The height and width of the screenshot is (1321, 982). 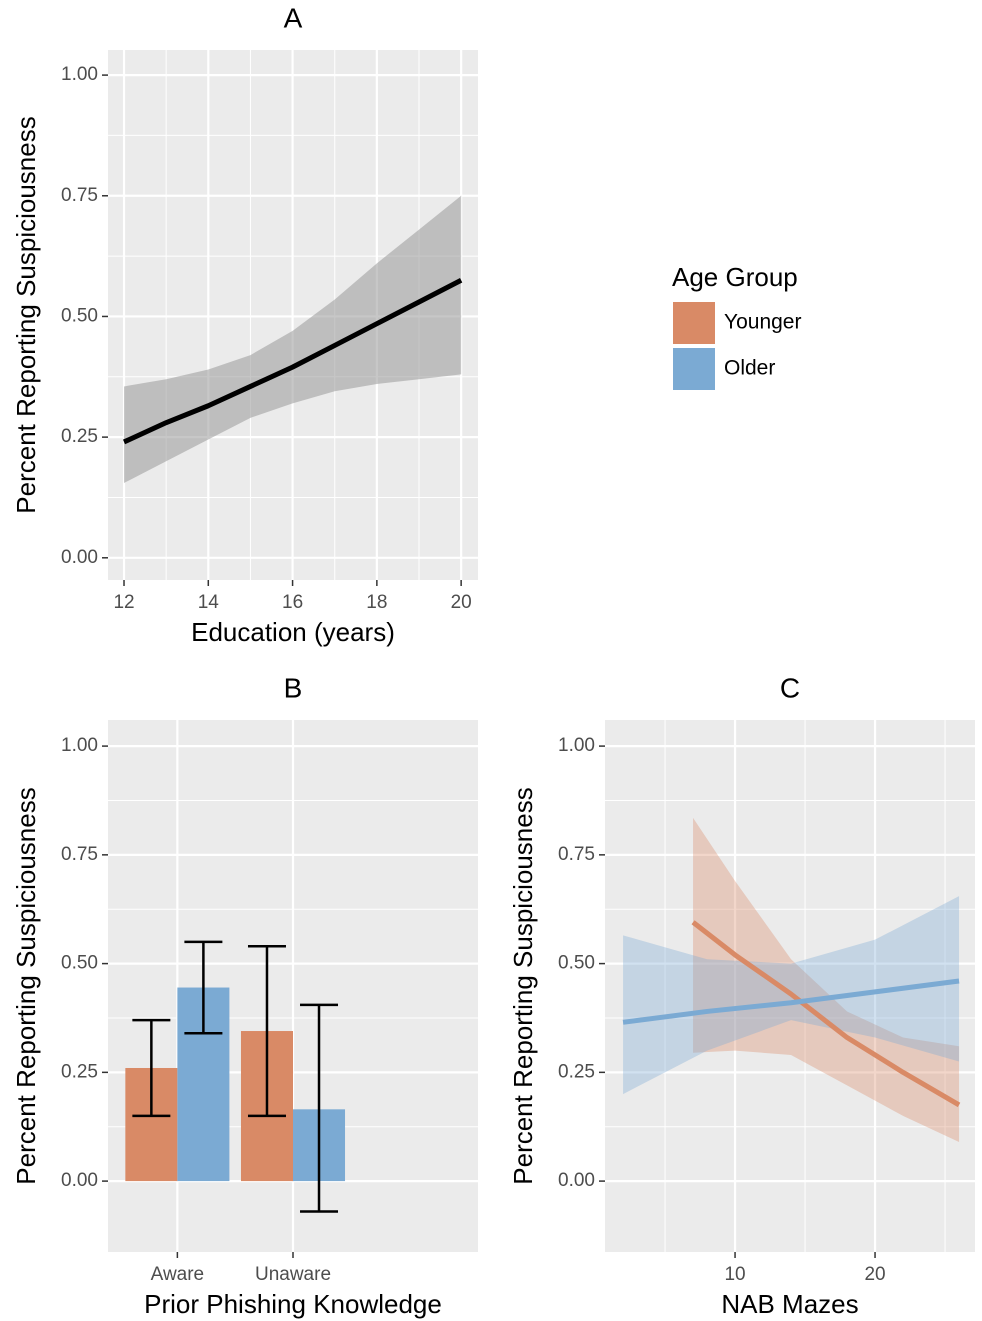 I want to click on x-tick-label: 18, so click(x=376, y=602).